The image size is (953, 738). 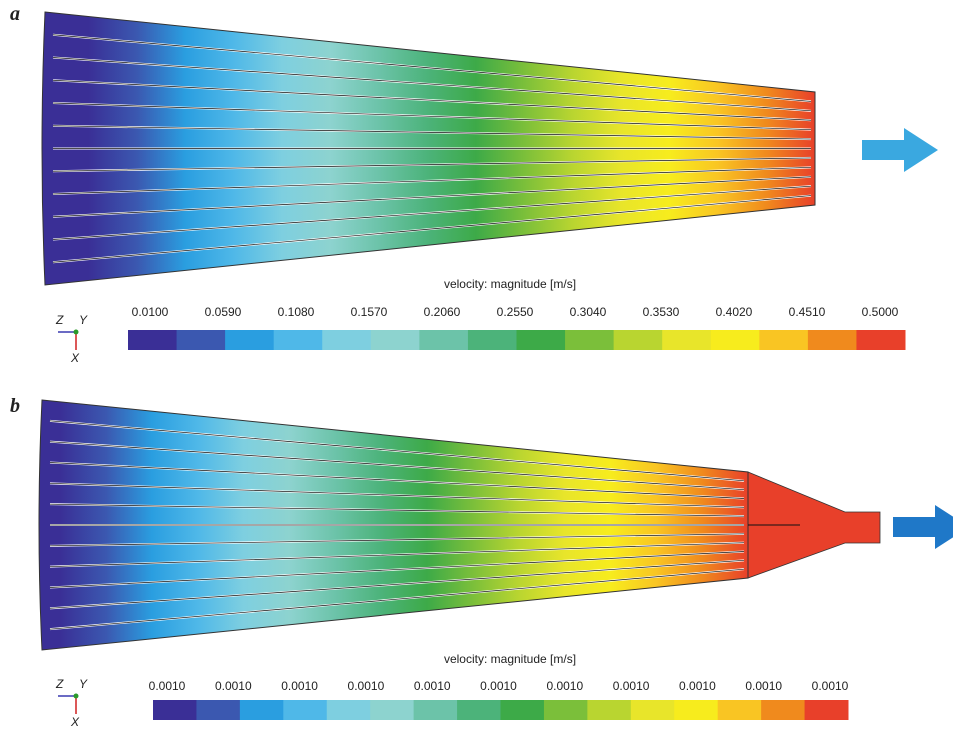 What do you see at coordinates (807, 312) in the screenshot?
I see `colorbar-tick-label: 0.4510` at bounding box center [807, 312].